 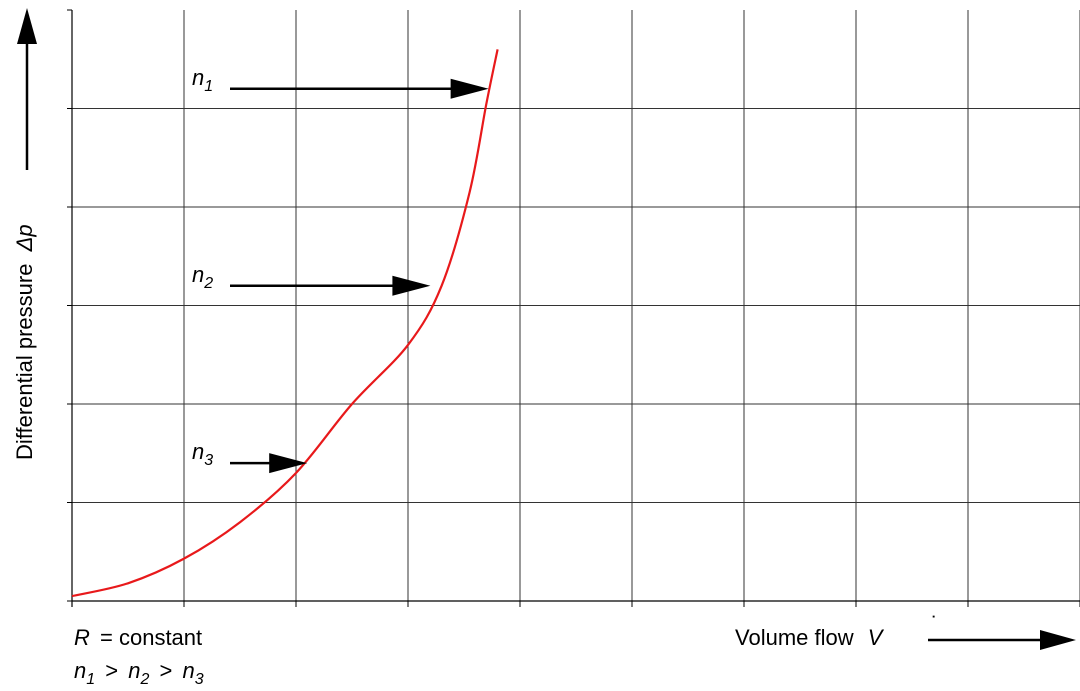 I want to click on y-axis-label-text: Differential pressure, so click(x=24, y=362).